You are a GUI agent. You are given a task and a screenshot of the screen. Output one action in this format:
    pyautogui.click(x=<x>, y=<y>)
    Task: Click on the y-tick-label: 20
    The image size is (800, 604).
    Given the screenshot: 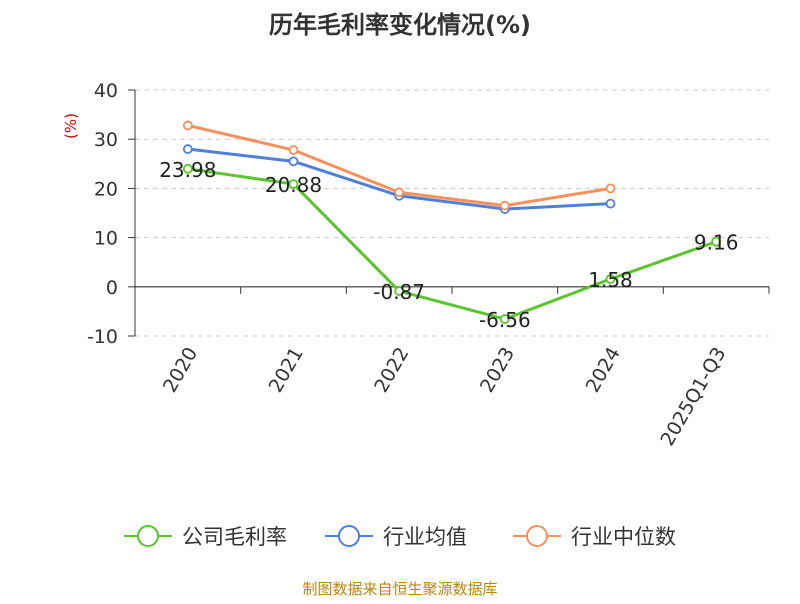 What is the action you would take?
    pyautogui.click(x=106, y=189)
    